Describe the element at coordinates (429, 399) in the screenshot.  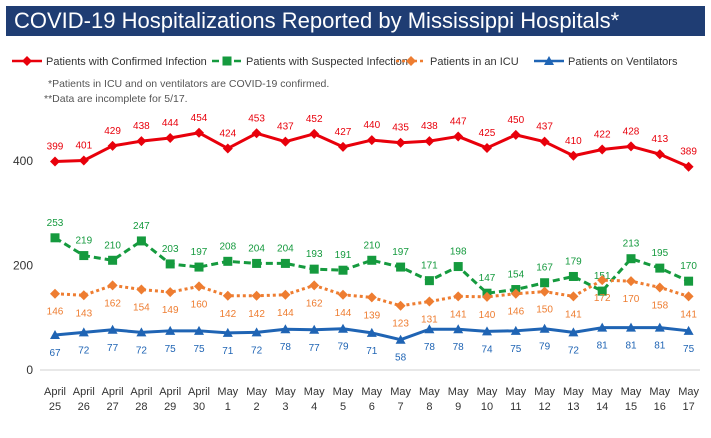
I see `x-tick-label: May 8` at that location.